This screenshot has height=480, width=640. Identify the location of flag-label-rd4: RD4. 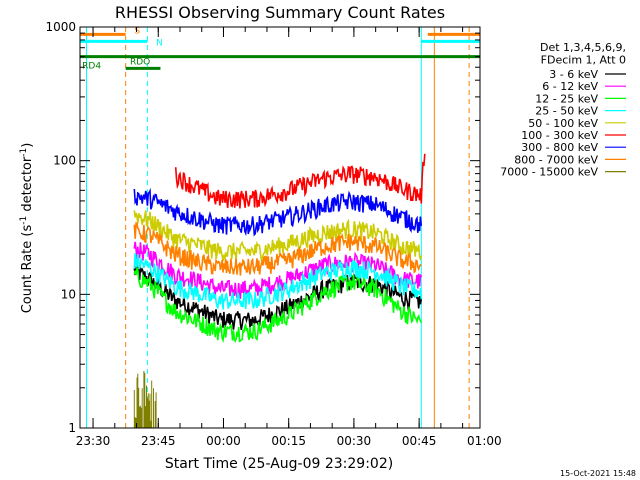
(91, 67).